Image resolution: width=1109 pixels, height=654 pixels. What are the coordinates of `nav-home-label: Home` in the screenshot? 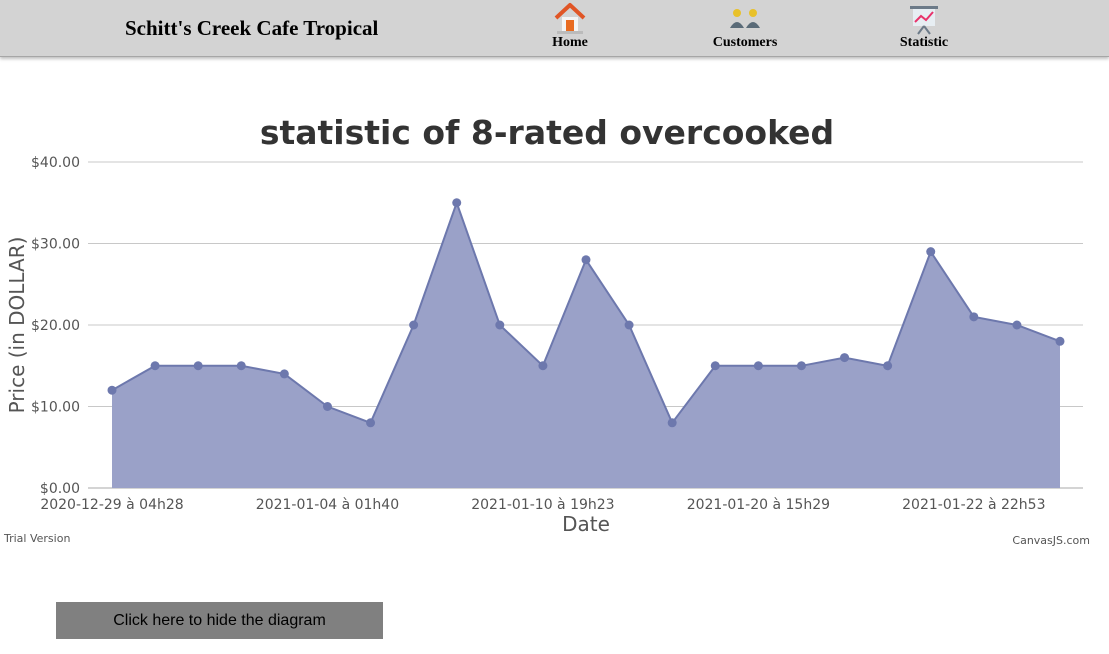 It's located at (570, 42).